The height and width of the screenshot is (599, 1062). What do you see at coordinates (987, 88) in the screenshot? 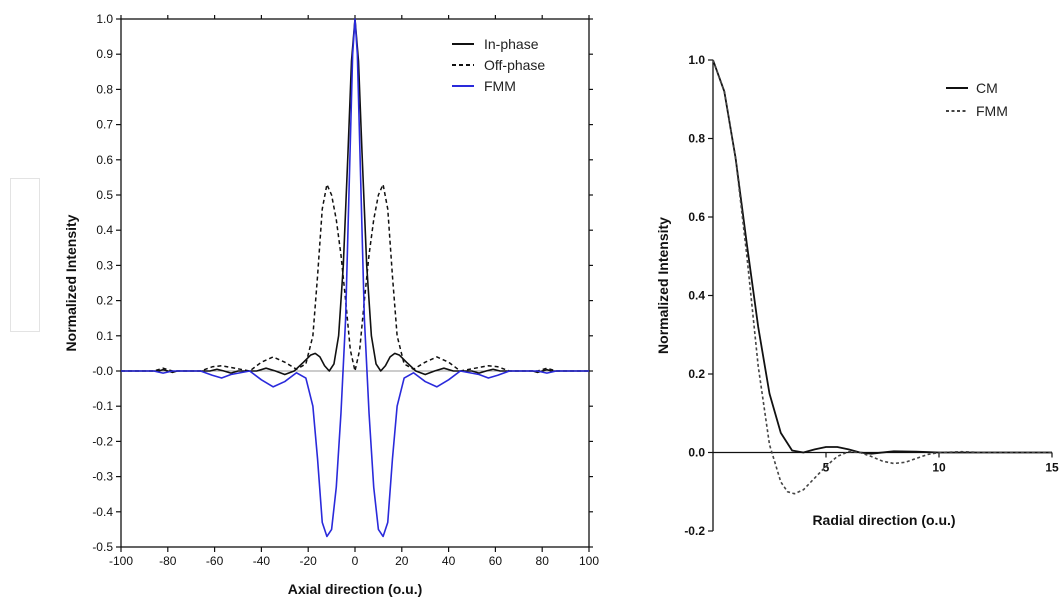
I see `legend-label: CM` at bounding box center [987, 88].